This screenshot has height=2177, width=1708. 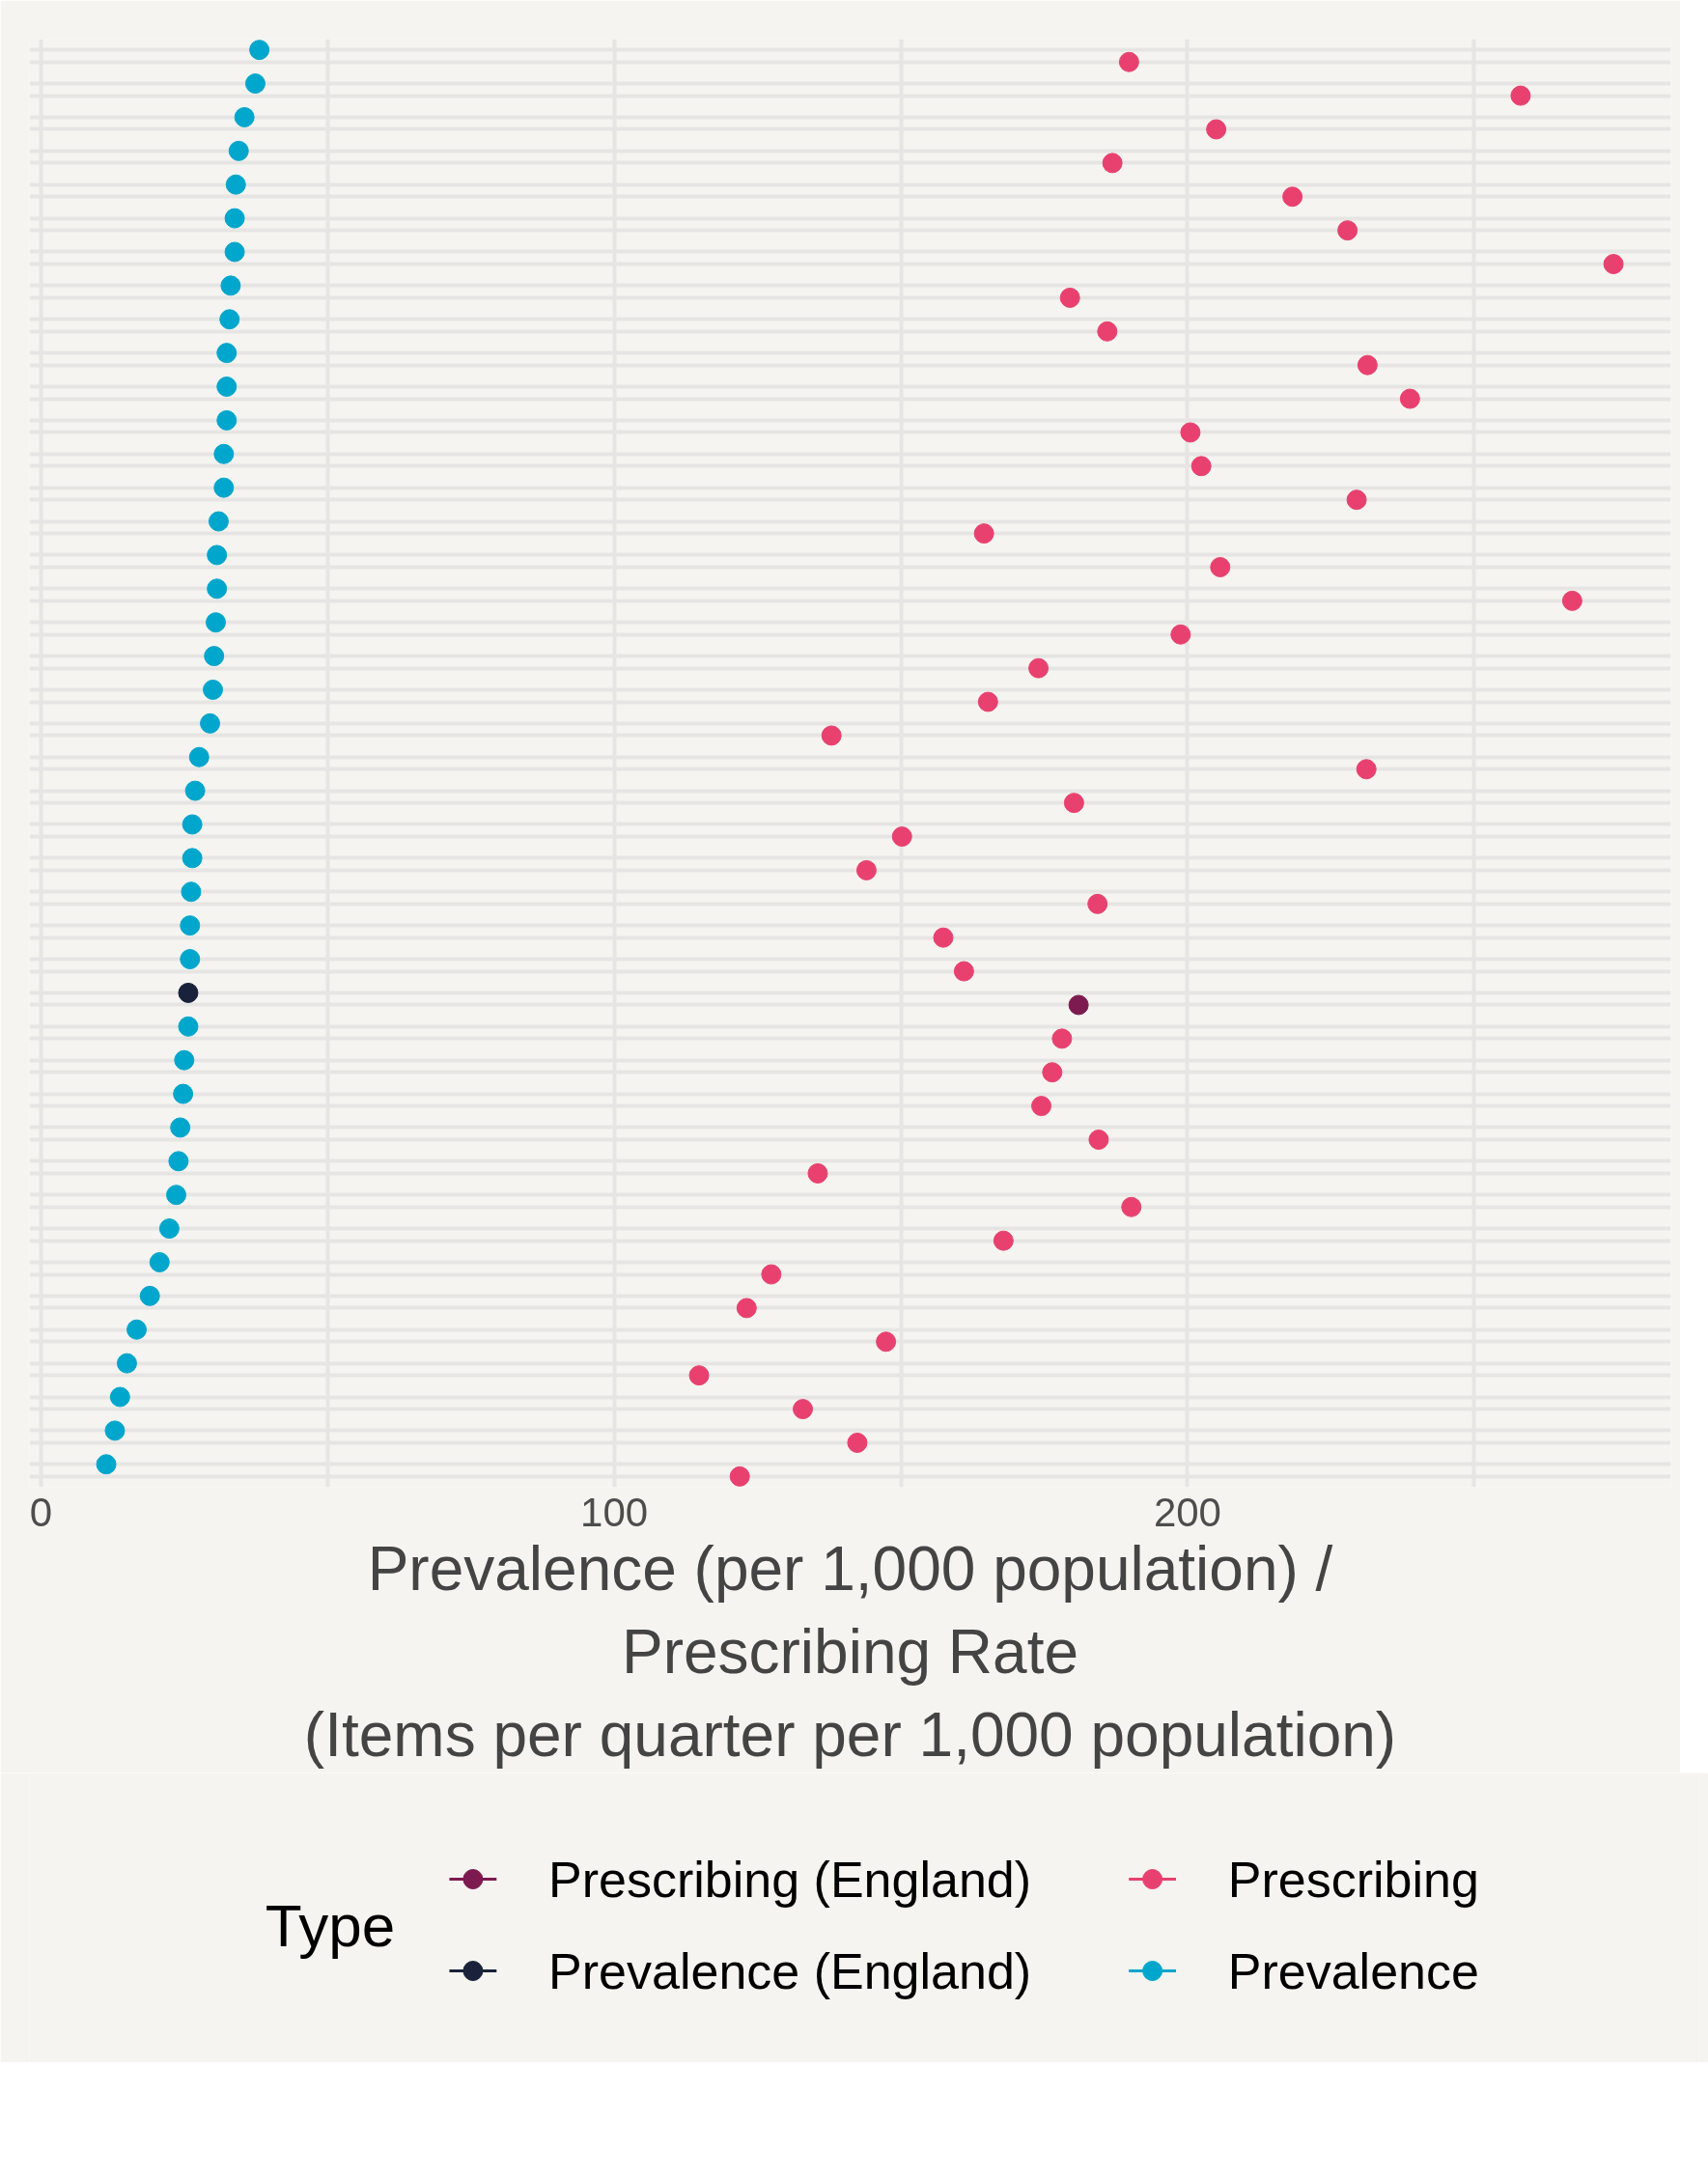 What do you see at coordinates (1353, 1971) in the screenshot?
I see `legend-label: Prevalence` at bounding box center [1353, 1971].